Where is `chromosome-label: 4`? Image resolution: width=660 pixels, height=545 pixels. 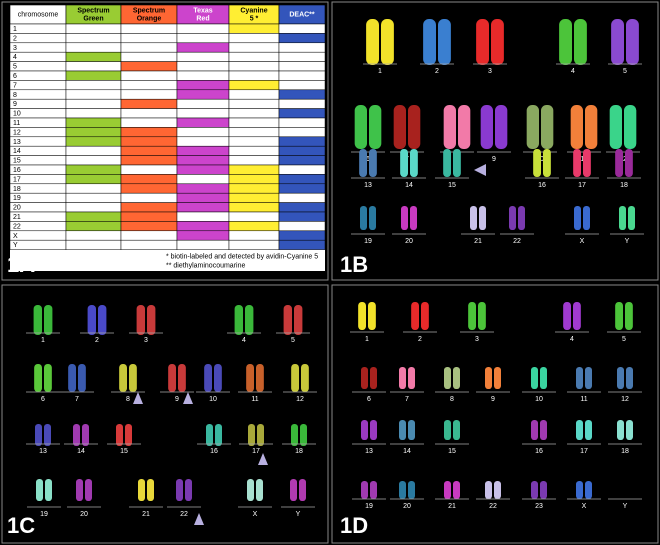
chromosome-label: 4 is located at coordinates (573, 71).